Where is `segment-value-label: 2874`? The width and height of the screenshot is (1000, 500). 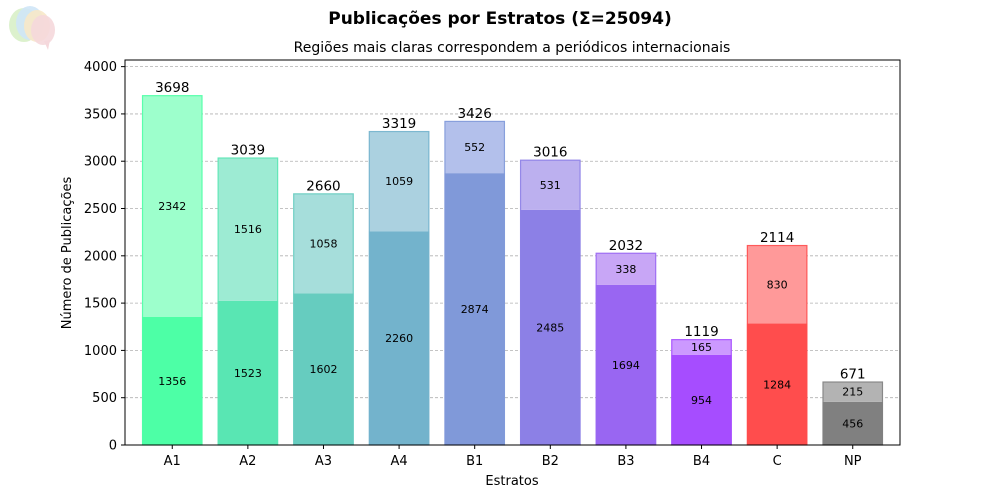 segment-value-label: 2874 is located at coordinates (475, 309).